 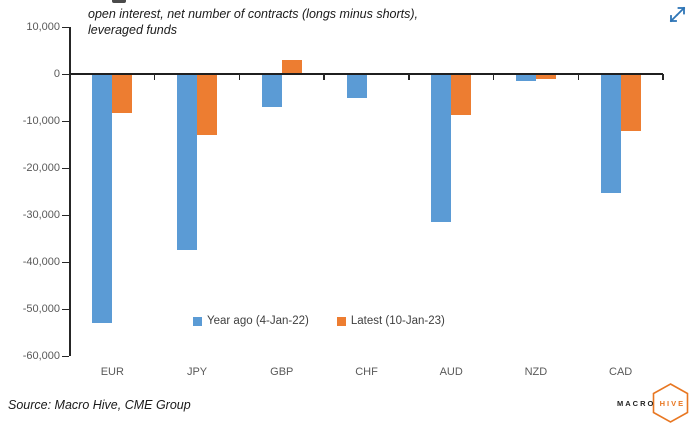 What do you see at coordinates (610, 134) in the screenshot?
I see `bar-cad-year-ago` at bounding box center [610, 134].